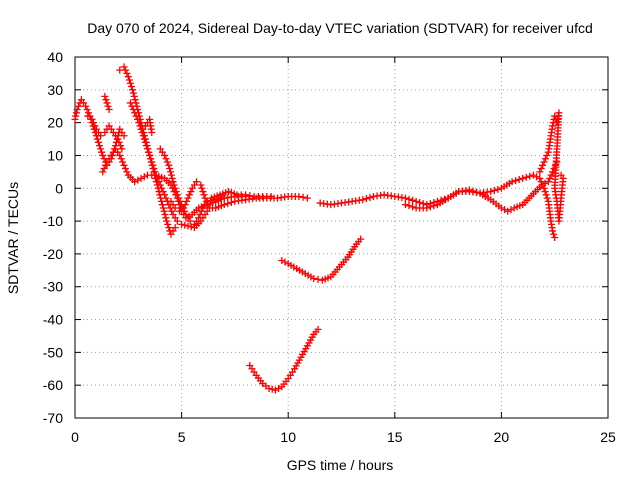 The width and height of the screenshot is (640, 480). Describe the element at coordinates (480, 206) in the screenshot. I see `series-arc-l` at that location.